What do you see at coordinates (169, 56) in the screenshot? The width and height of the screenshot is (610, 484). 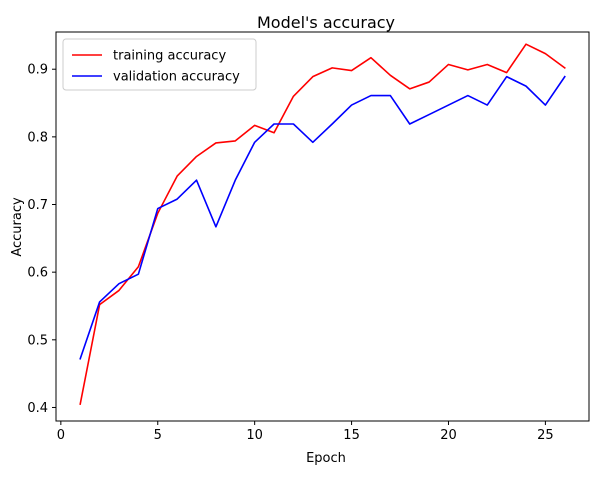 I see `legend-label-training: training accuracy` at bounding box center [169, 56].